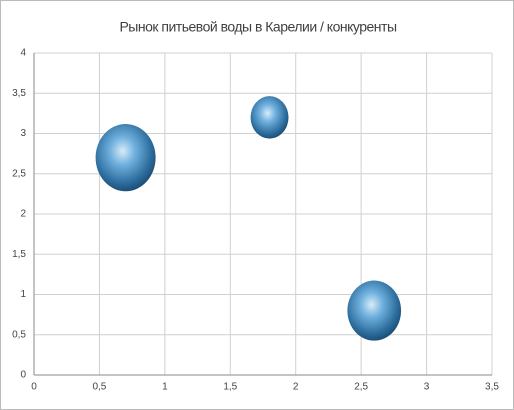 Image resolution: width=514 pixels, height=410 pixels. I want to click on y-tick-label: 0,5, so click(19, 334).